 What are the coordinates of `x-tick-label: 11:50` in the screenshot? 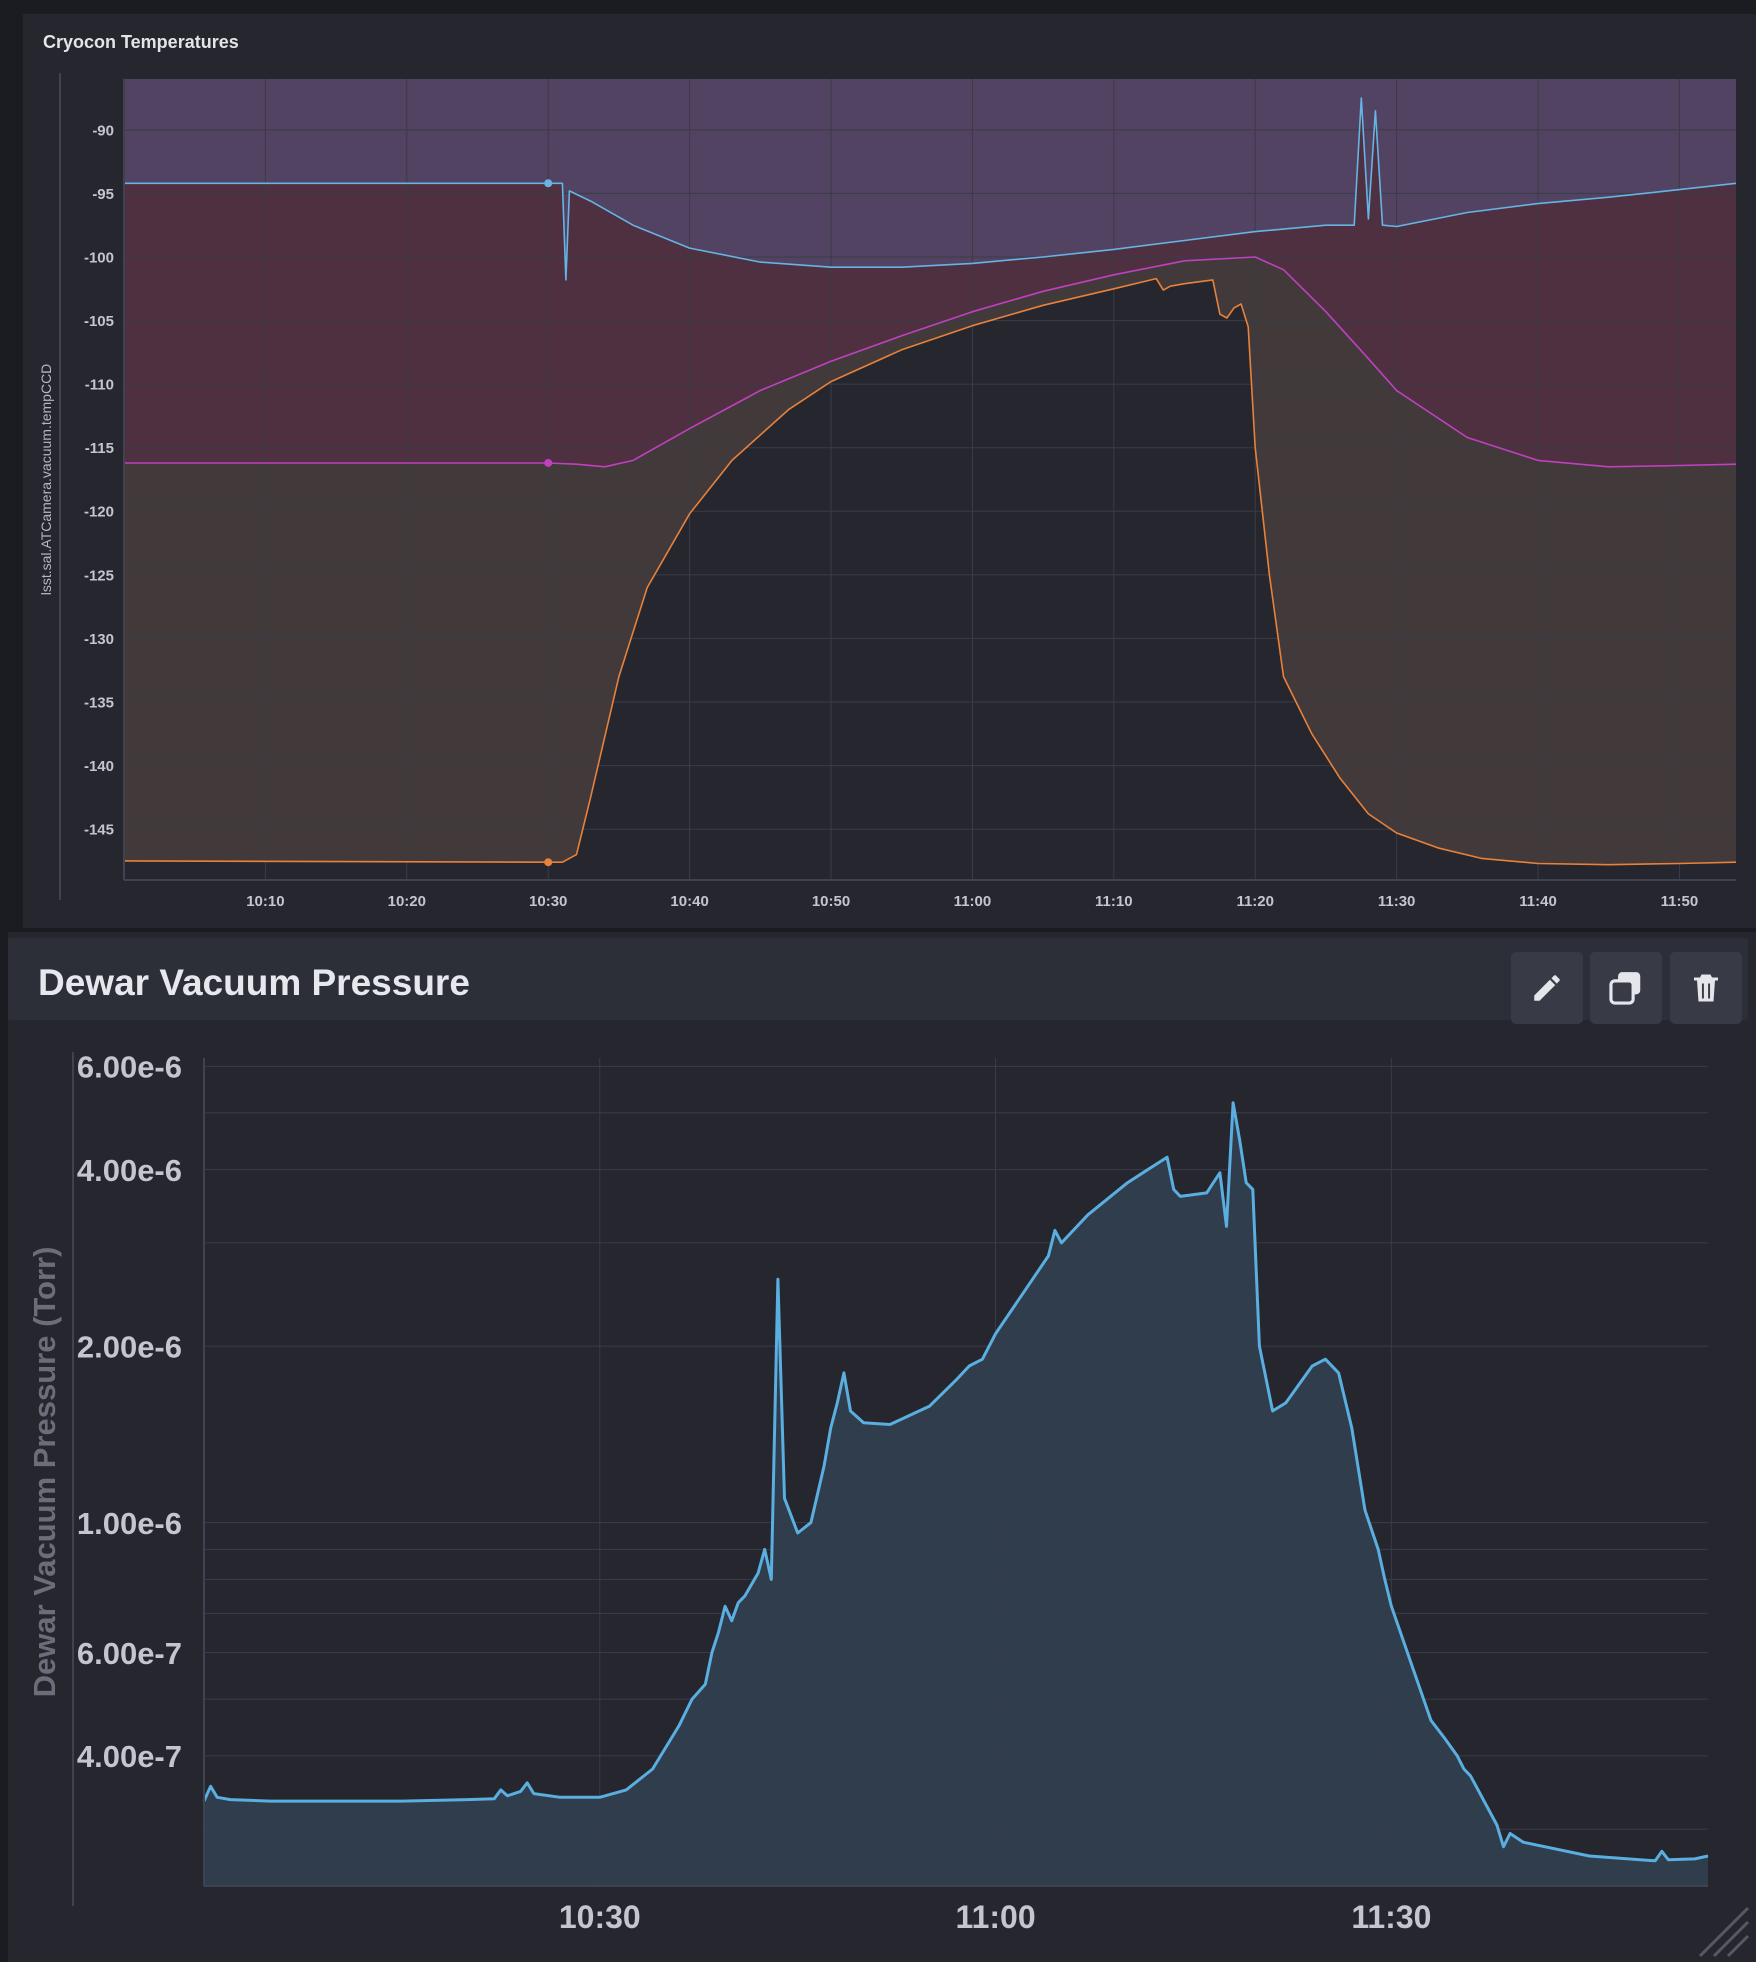 It's located at (1680, 901).